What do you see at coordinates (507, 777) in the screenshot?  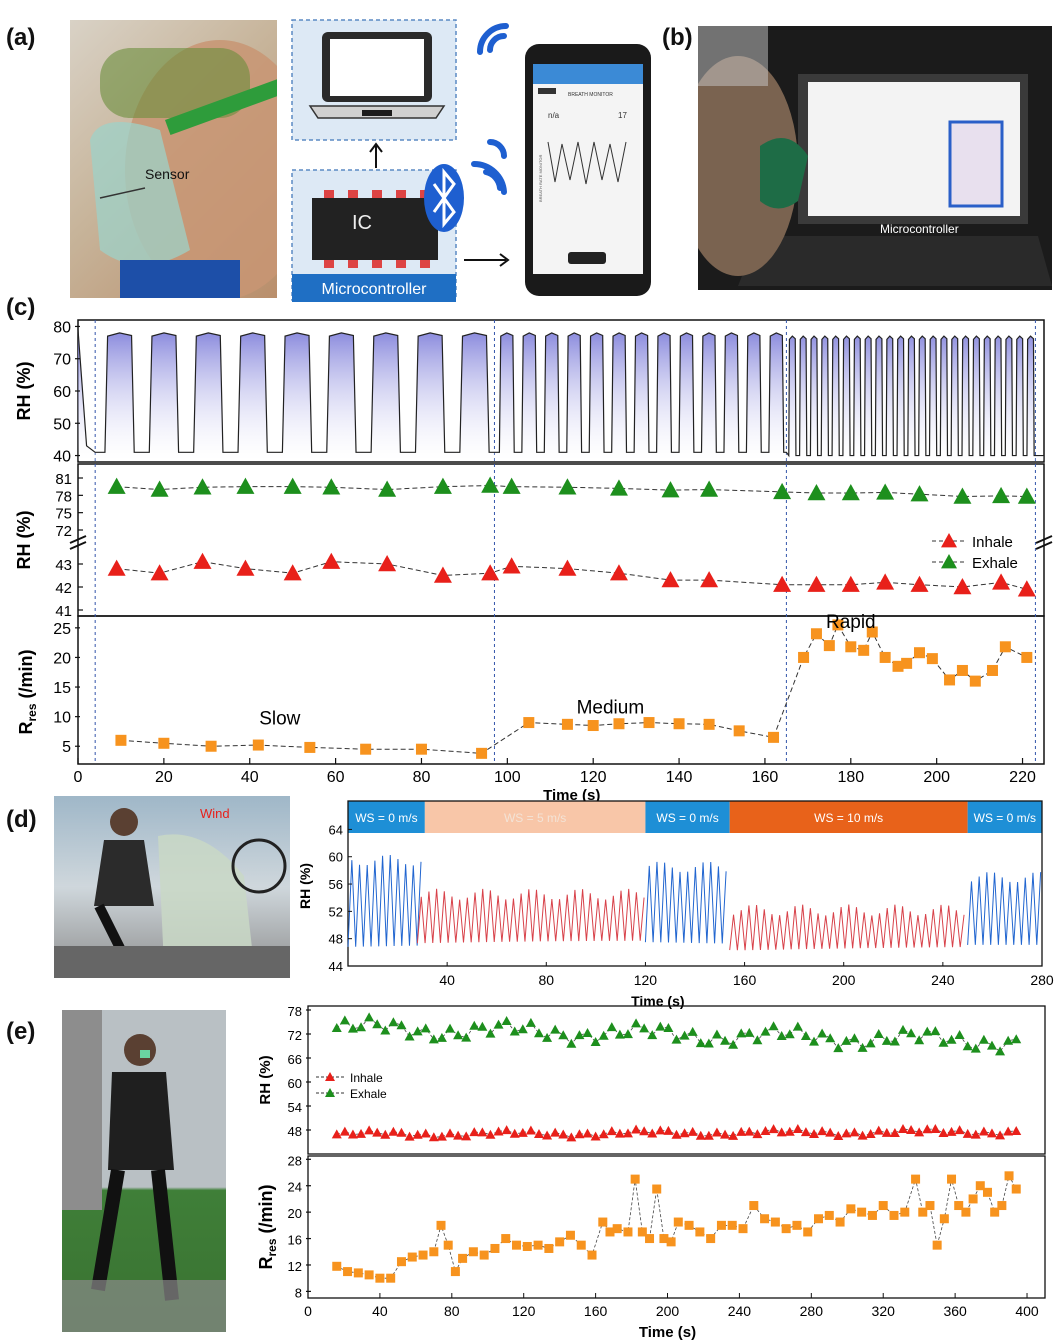 I see `x-tick-label: 100` at bounding box center [507, 777].